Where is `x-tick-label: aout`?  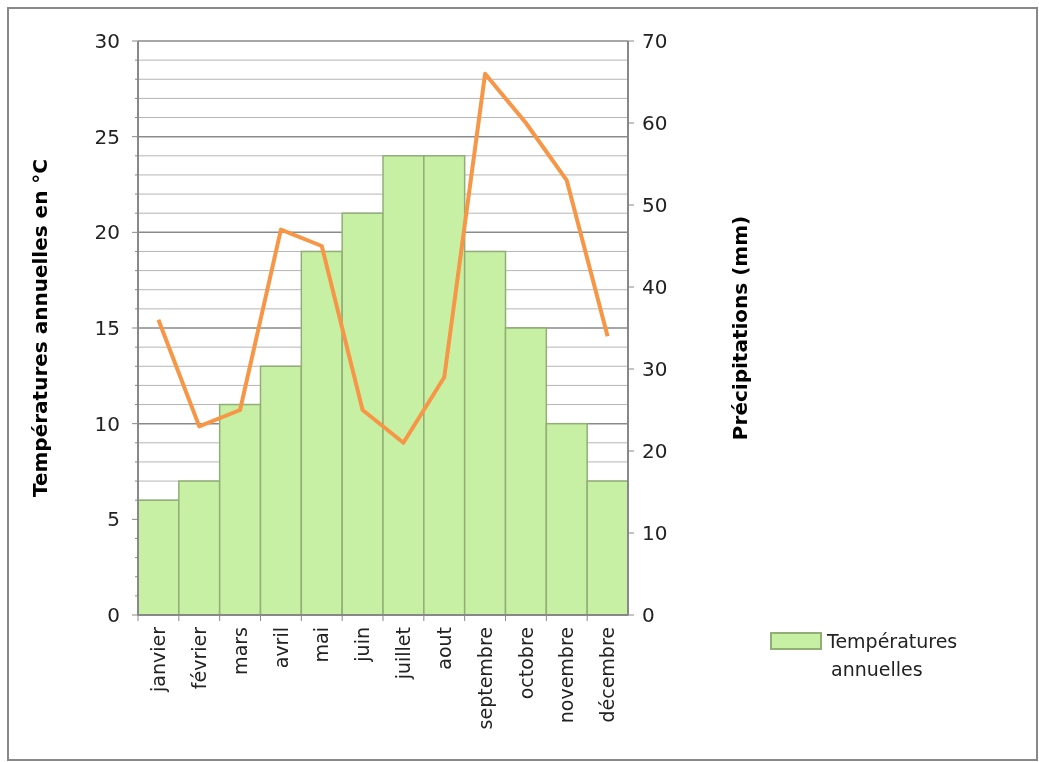 x-tick-label: aout is located at coordinates (443, 648).